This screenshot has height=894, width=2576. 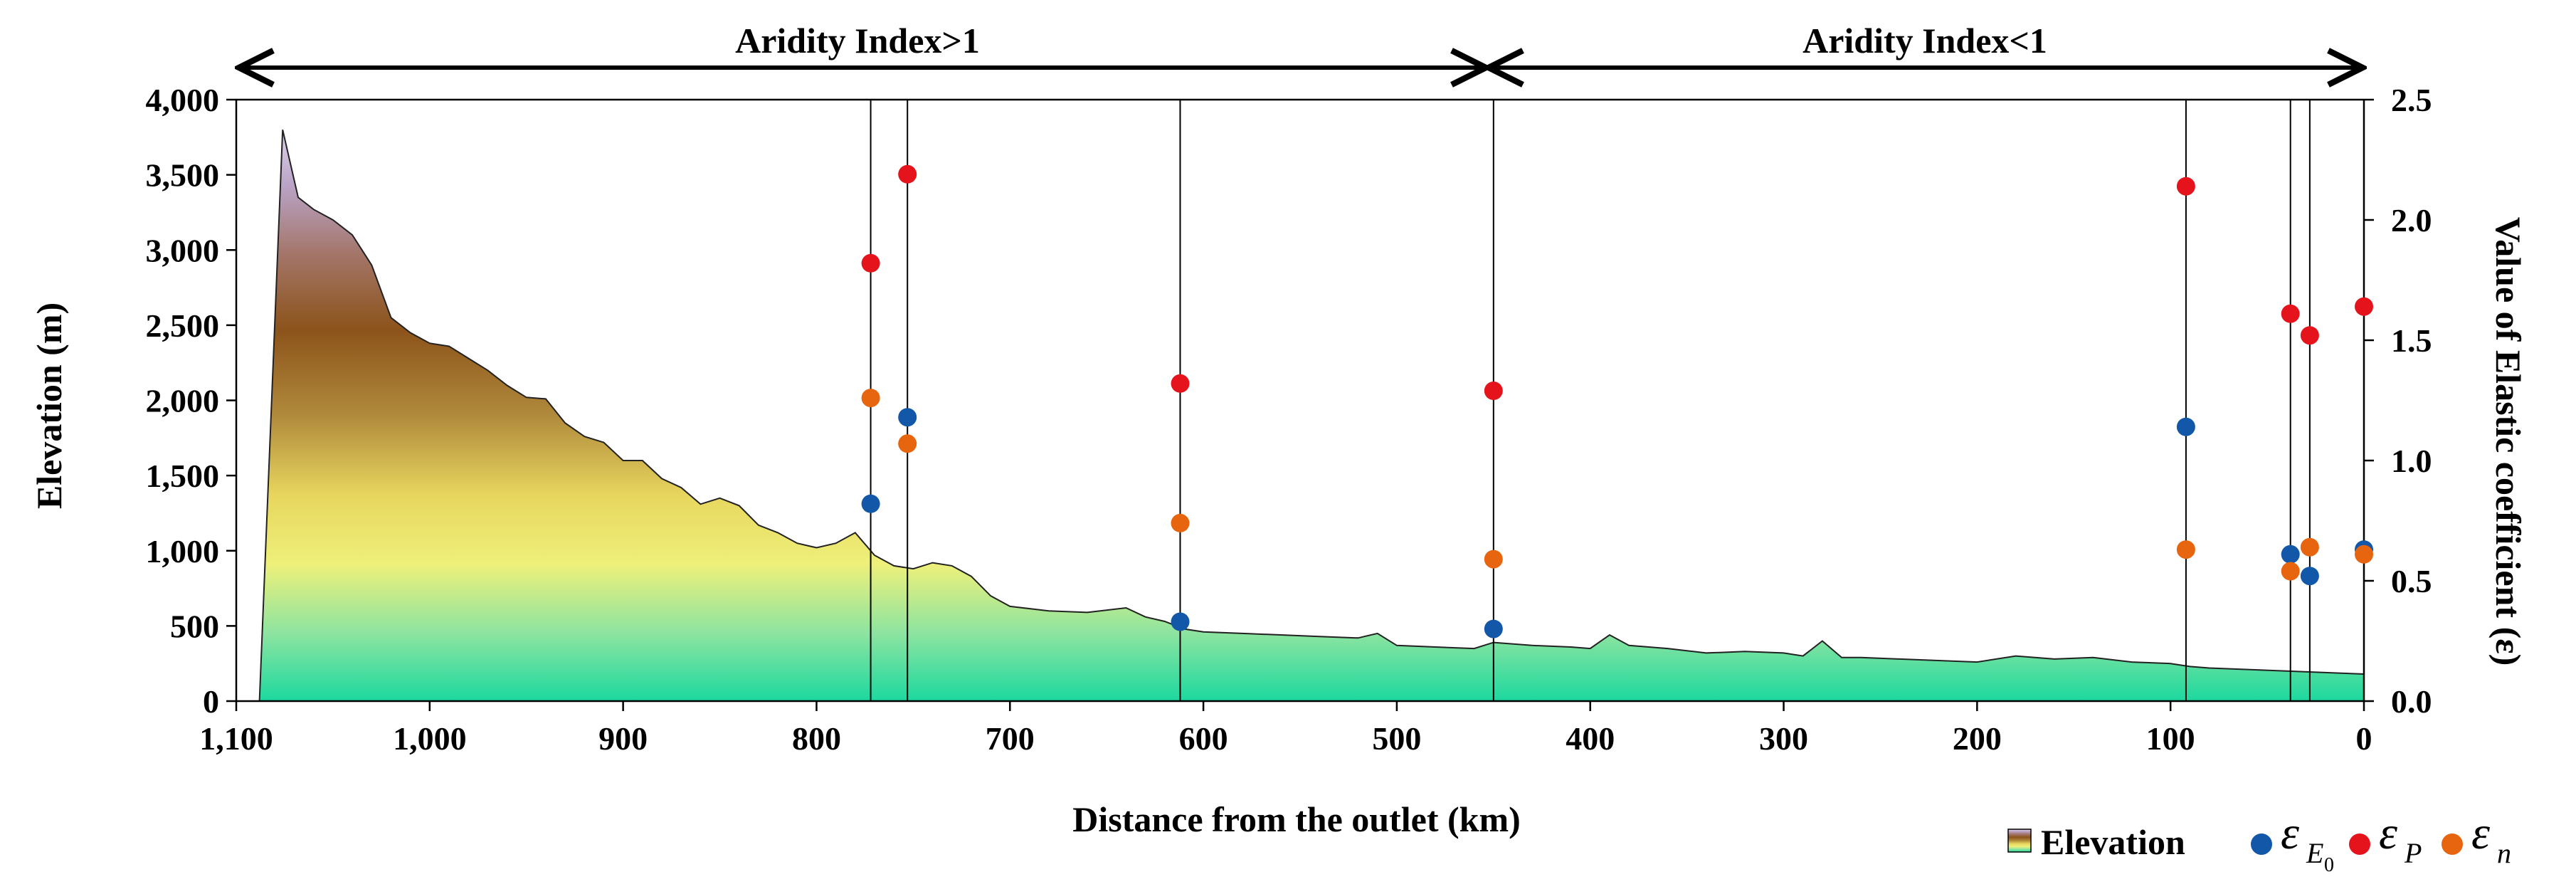 I want to click on legend-elevation-label: Elevation, so click(x=2113, y=842).